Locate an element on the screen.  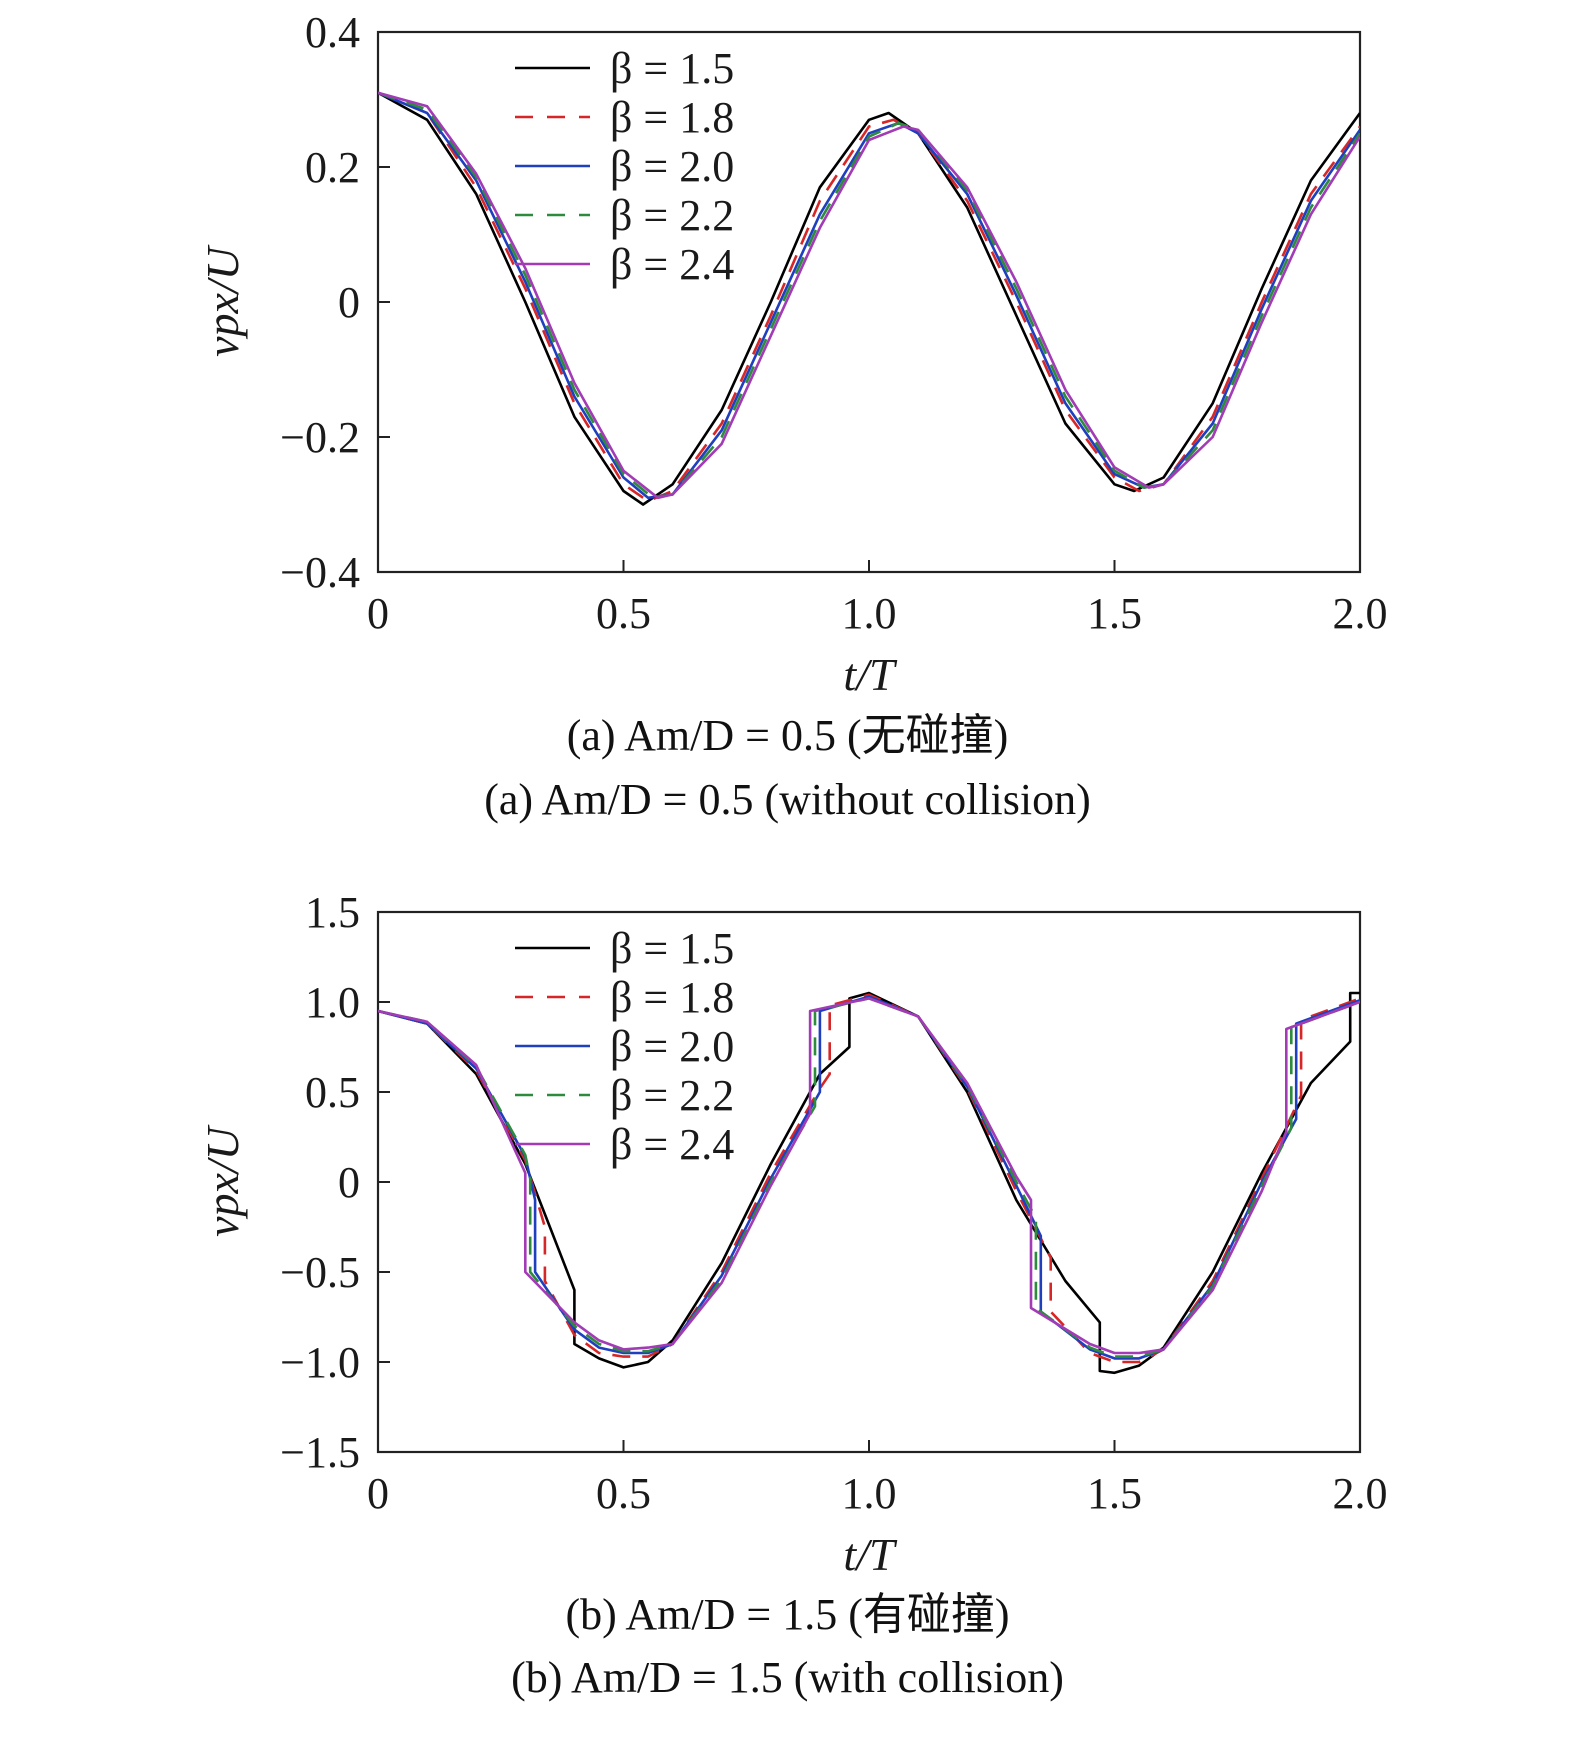
y-tick-label: −0.2 is located at coordinates (320, 437).